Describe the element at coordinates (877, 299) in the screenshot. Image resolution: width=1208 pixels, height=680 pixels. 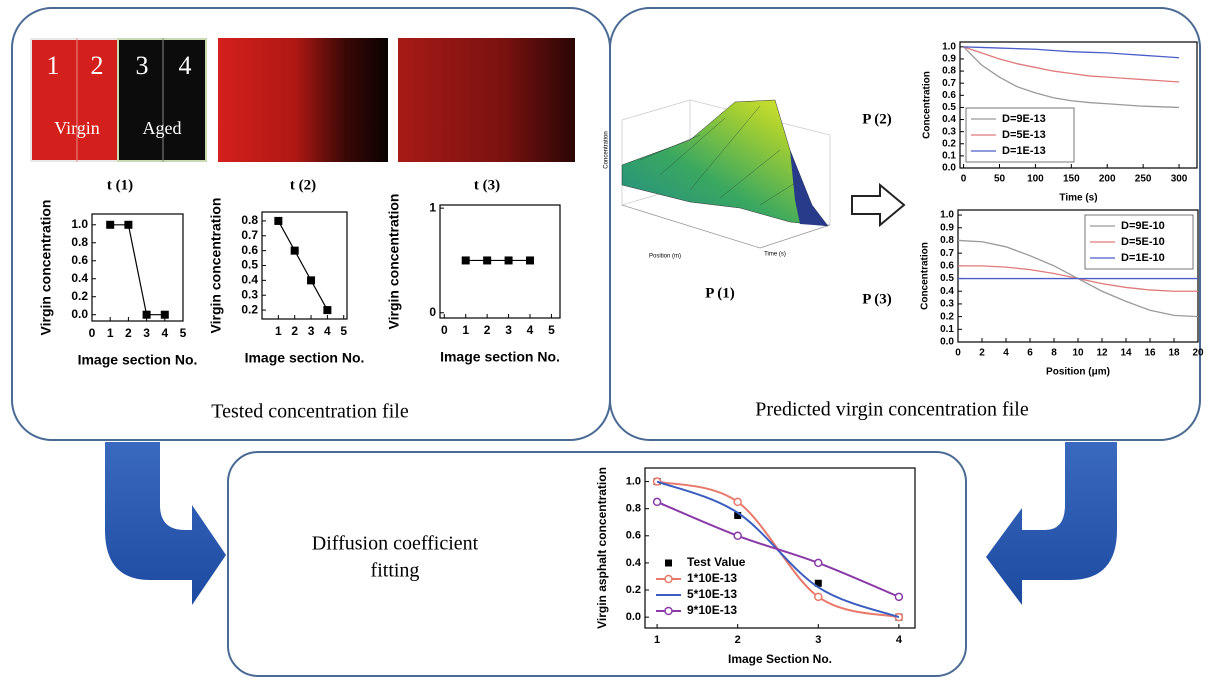
I see `plot-label: P (3)` at that location.